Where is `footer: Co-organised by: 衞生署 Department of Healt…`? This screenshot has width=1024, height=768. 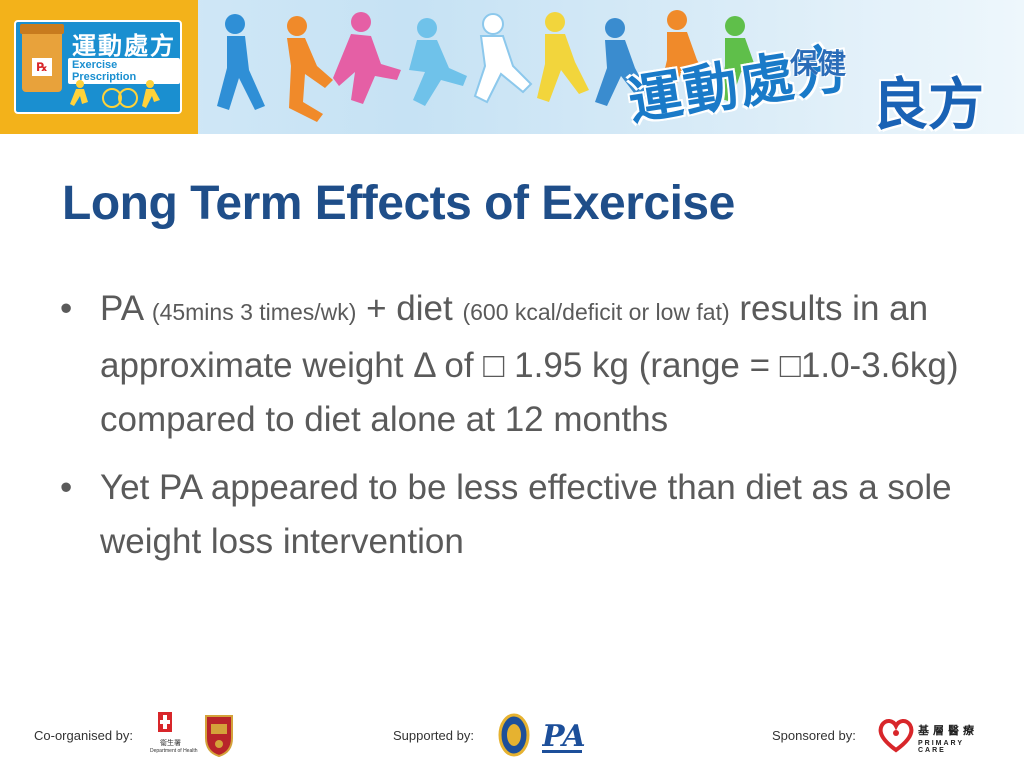
footer: Co-organised by: 衞生署 Department of Healt… is located at coordinates (512, 736).